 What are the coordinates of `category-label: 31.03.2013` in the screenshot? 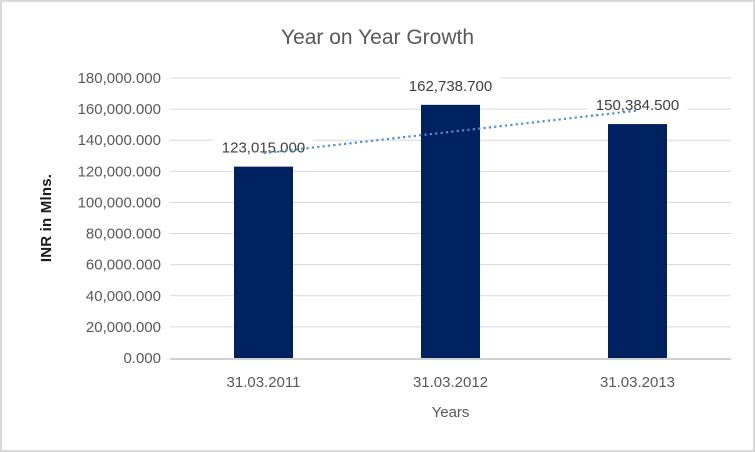 It's located at (637, 382).